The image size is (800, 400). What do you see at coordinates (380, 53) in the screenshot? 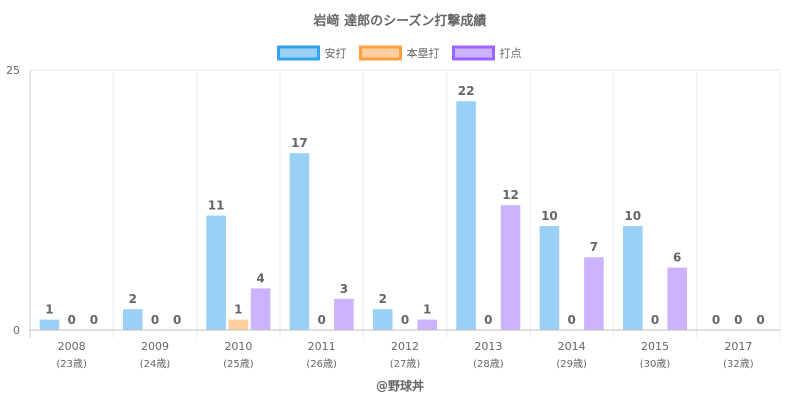
I see `legend-swatch-本塁打` at bounding box center [380, 53].